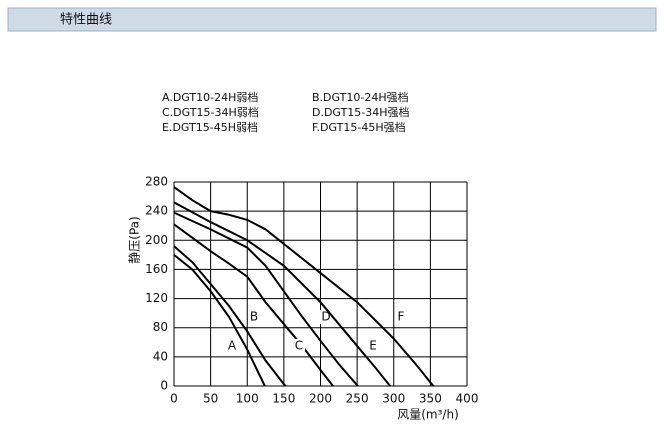  What do you see at coordinates (135, 239) in the screenshot?
I see `y-axis-label: 静压(Pa)` at bounding box center [135, 239].